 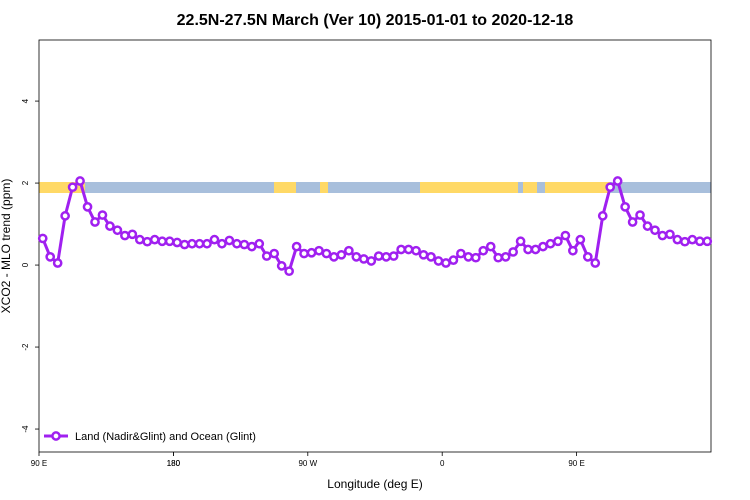 What do you see at coordinates (25, 182) in the screenshot?
I see `y-tick-label: 2` at bounding box center [25, 182].